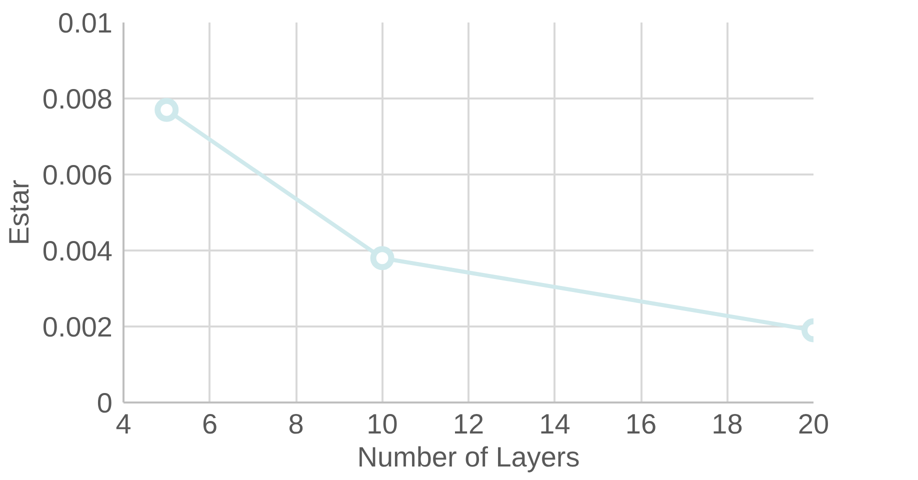 This screenshot has width=918, height=480. What do you see at coordinates (77, 327) in the screenshot?
I see `y-tick-label: 0.002` at bounding box center [77, 327].